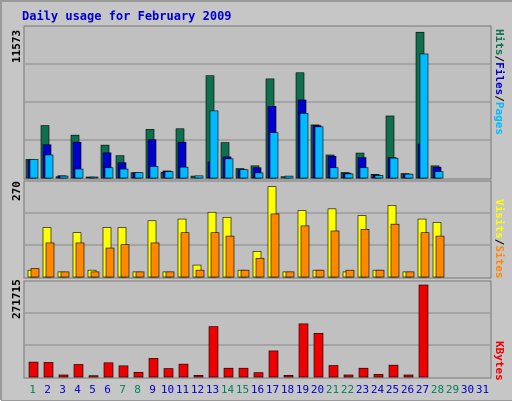 Image resolution: width=512 pixels, height=401 pixels. Describe the element at coordinates (167, 389) in the screenshot. I see `x-label-day-10: 10` at that location.